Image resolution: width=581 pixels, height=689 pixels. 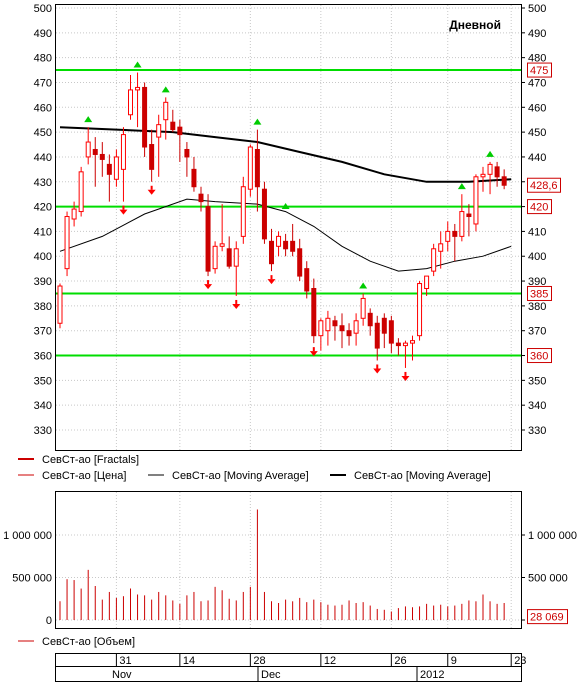 What do you see at coordinates (282, 564) in the screenshot?
I see `volume-bars` at bounding box center [282, 564].